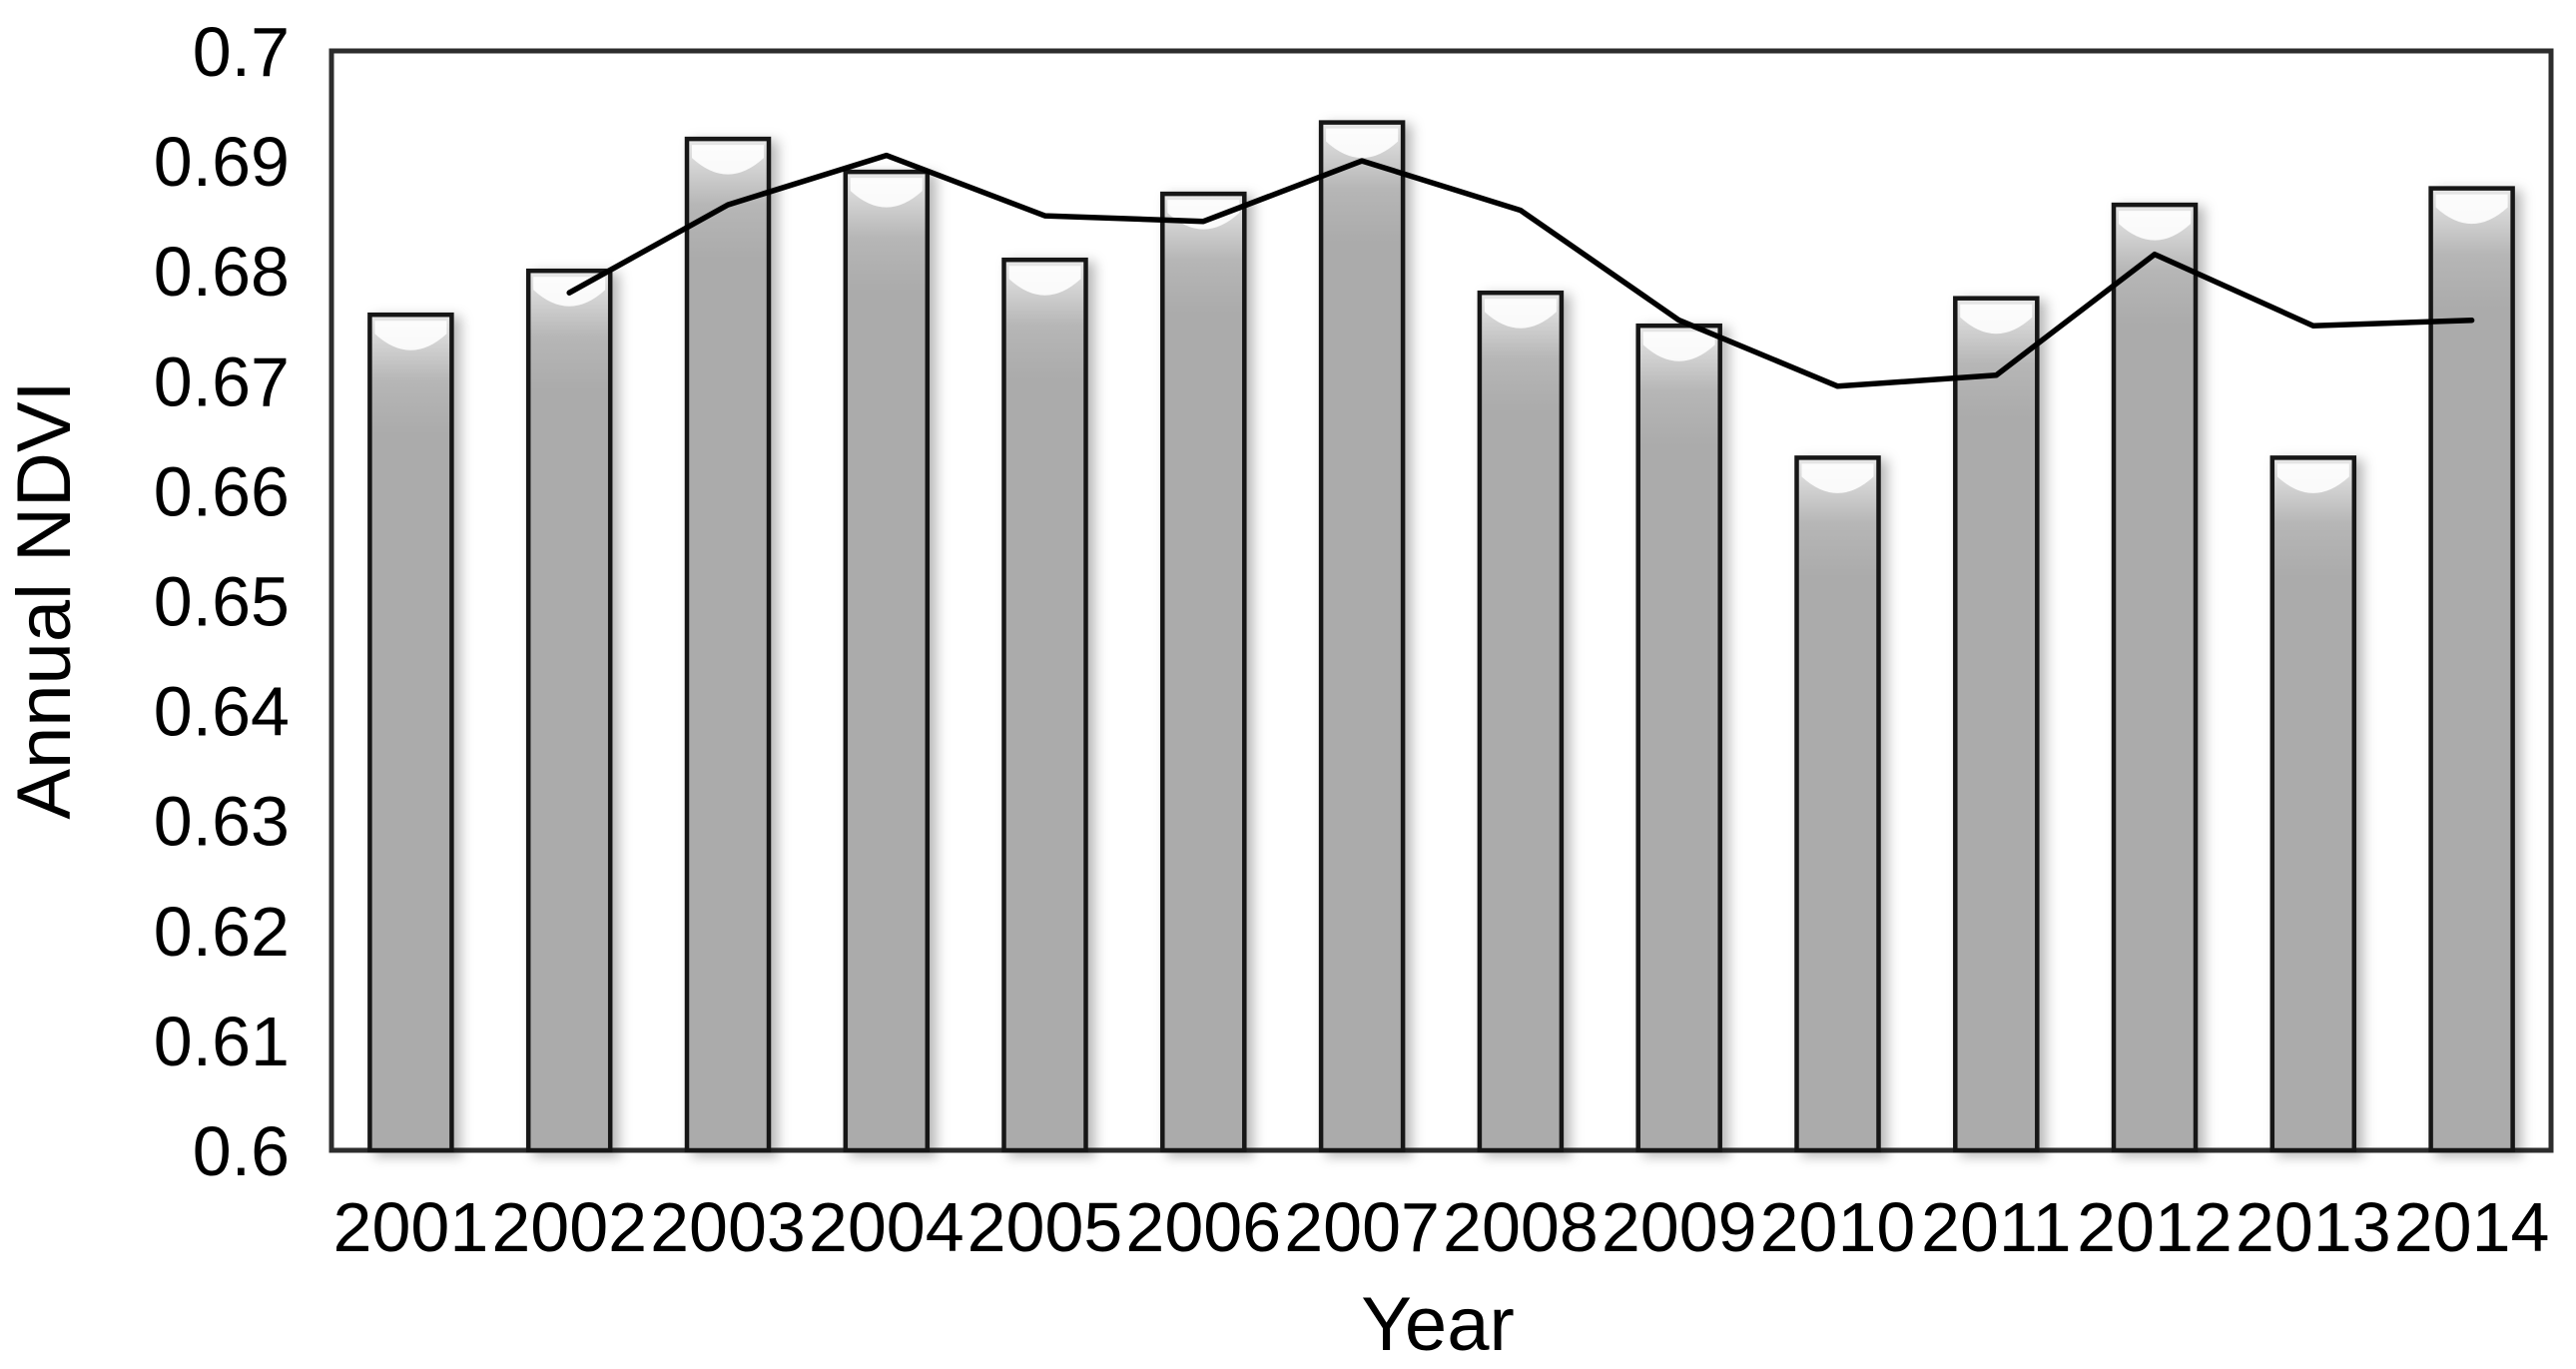 Image resolution: width=2576 pixels, height=1369 pixels. I want to click on x-tick-label-2011: 2011, so click(1996, 1227).